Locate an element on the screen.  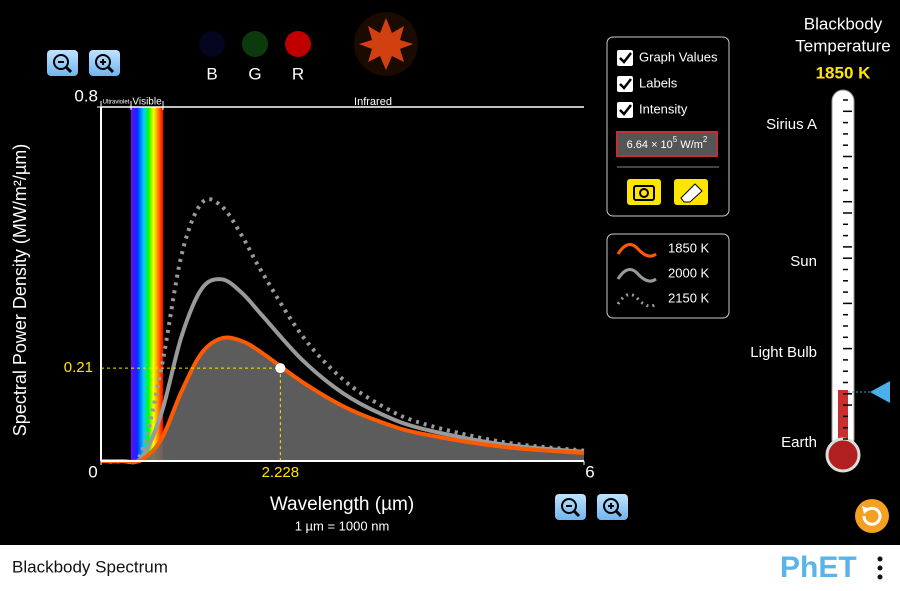
x-tick-label: 0 is located at coordinates (92, 471).